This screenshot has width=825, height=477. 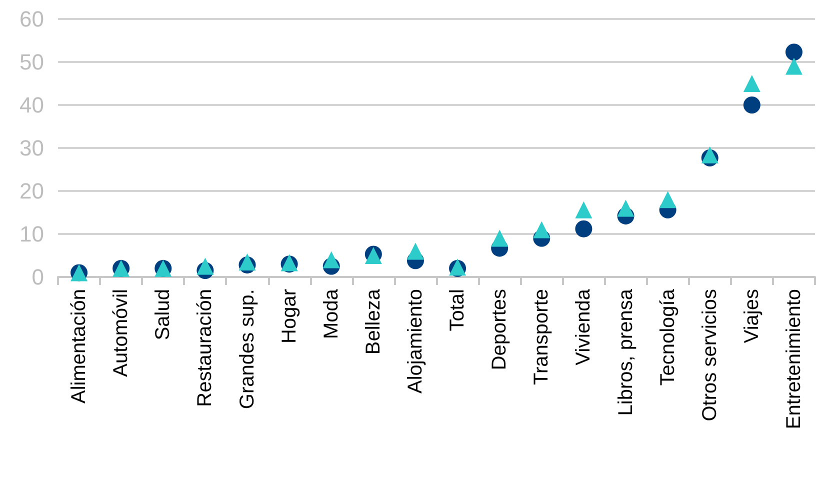 What do you see at coordinates (667, 337) in the screenshot?
I see `x-tick-label: Tecnología` at bounding box center [667, 337].